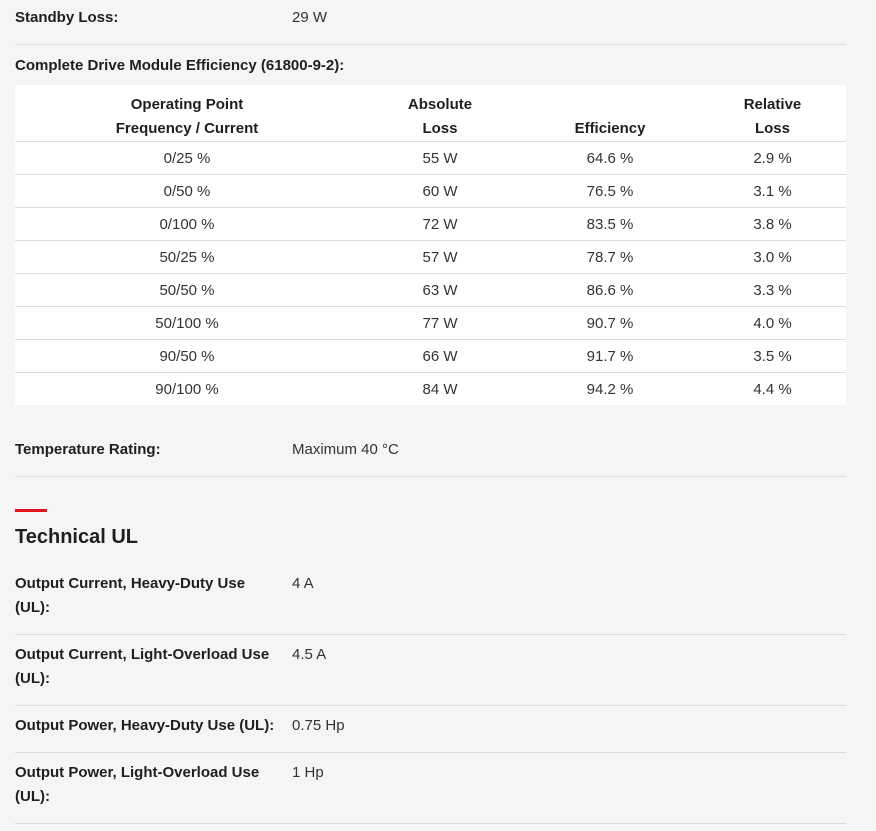  Describe the element at coordinates (440, 323) in the screenshot. I see `cell-absolute-loss: 77 W` at that location.